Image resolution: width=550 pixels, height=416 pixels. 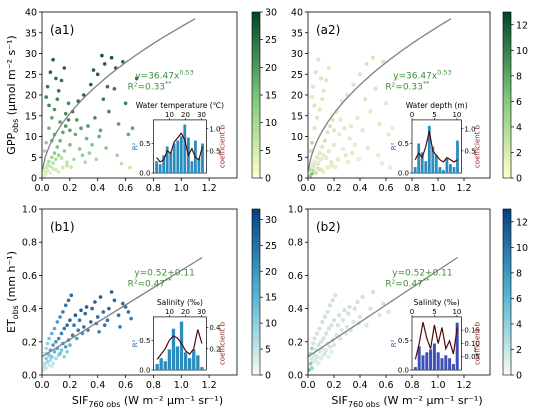 What do you see at coordinates (214, 129) in the screenshot?
I see `inset-right-tick-label: 1.0` at bounding box center [214, 129].